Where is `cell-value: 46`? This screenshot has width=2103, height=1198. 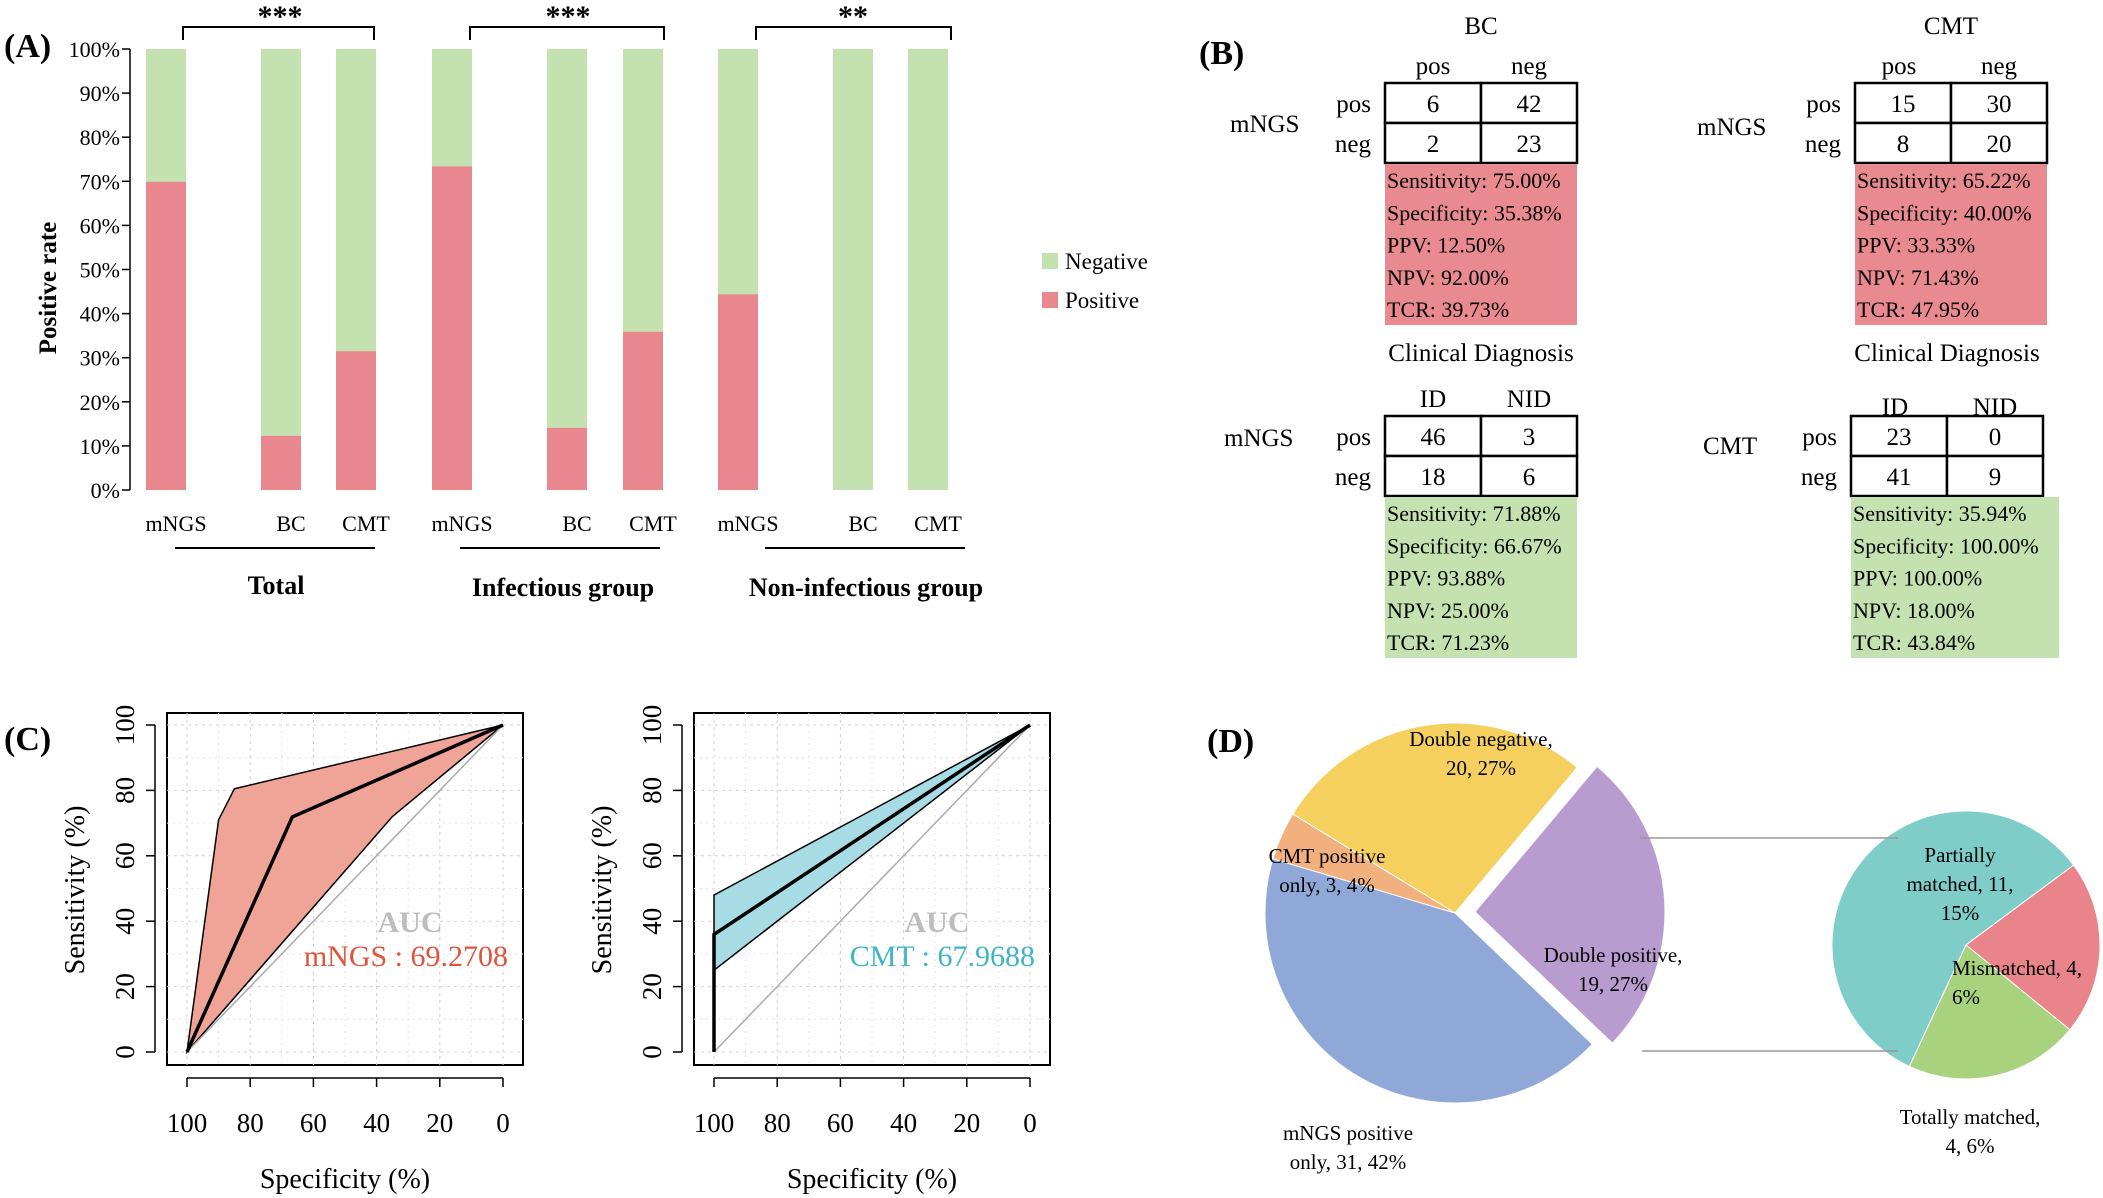 cell-value: 46 is located at coordinates (1433, 437).